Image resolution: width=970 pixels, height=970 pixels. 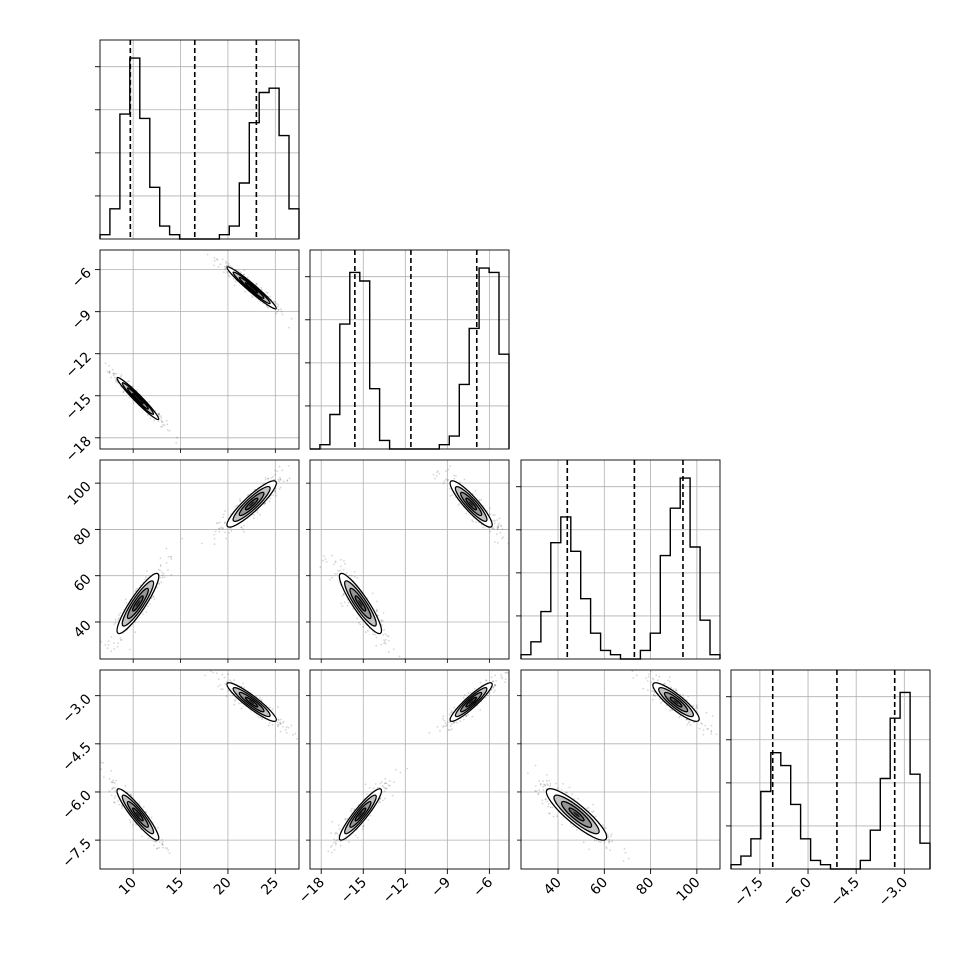 I want to click on panel-frame, so click(x=830, y=769).